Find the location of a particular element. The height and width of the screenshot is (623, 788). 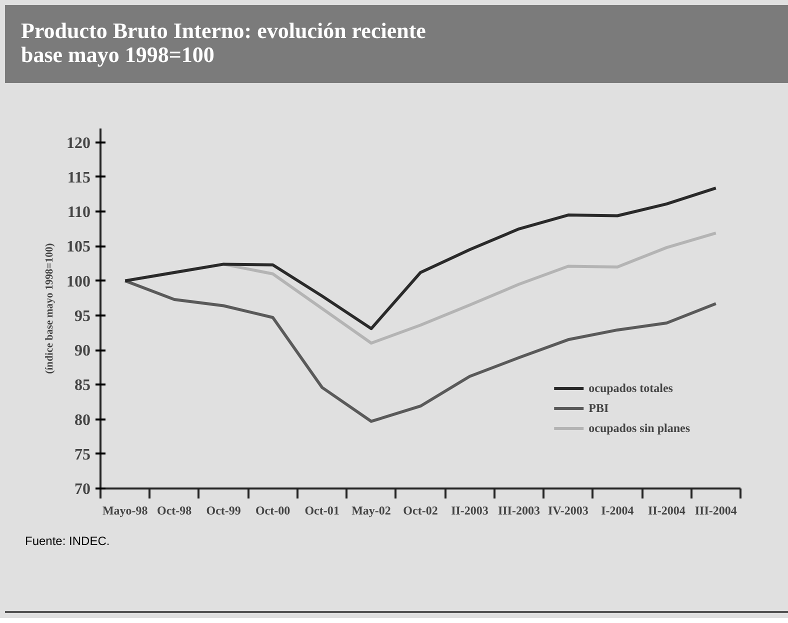

x-tick-label: Oct-98 is located at coordinates (174, 511).